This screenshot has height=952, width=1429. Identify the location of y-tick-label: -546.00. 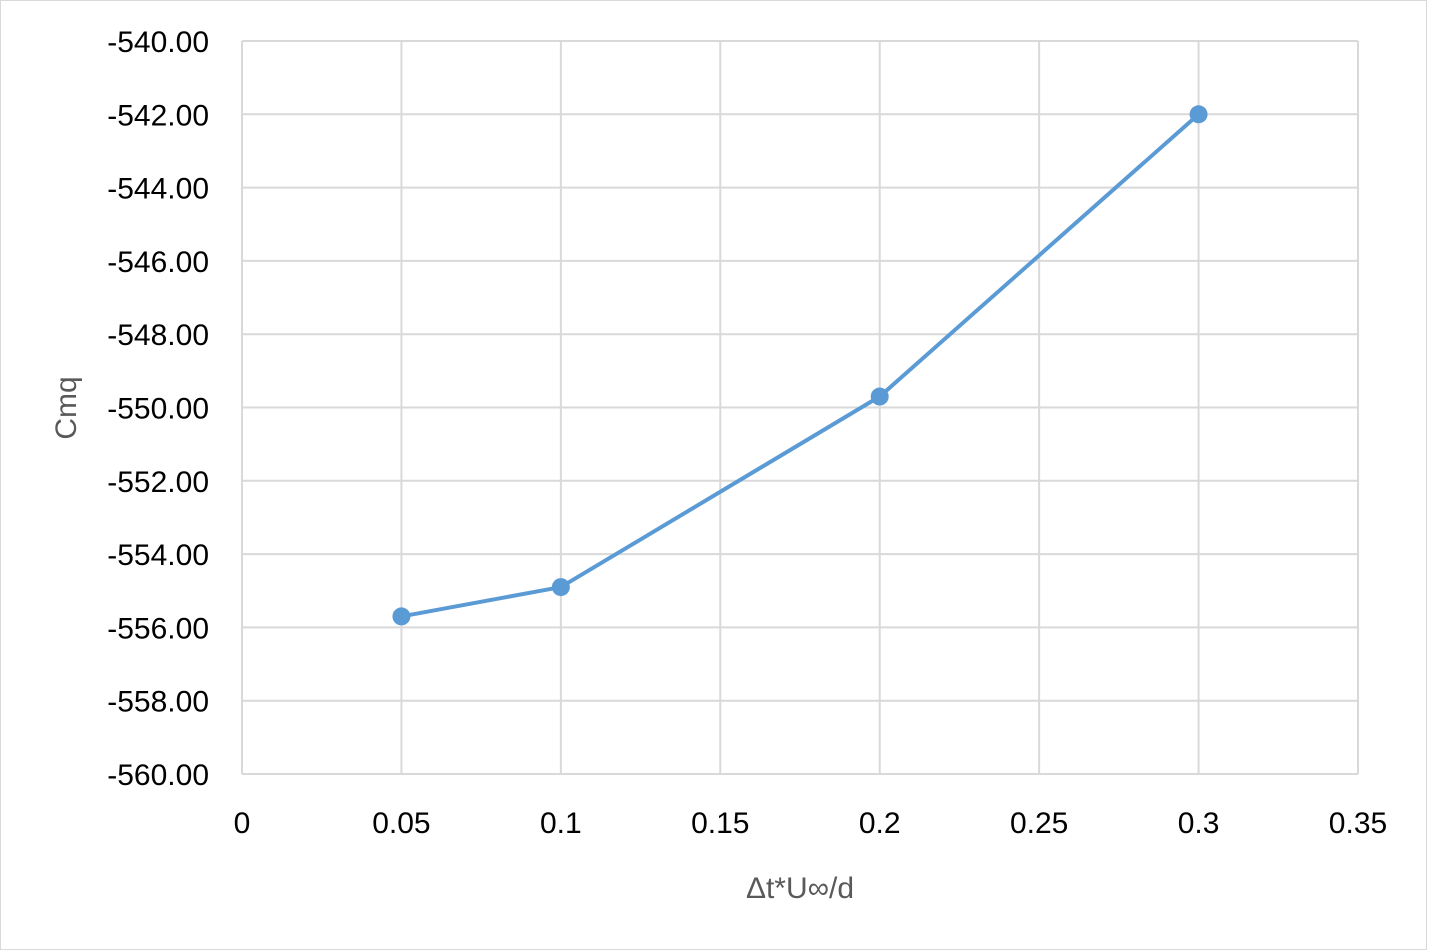
(158, 262).